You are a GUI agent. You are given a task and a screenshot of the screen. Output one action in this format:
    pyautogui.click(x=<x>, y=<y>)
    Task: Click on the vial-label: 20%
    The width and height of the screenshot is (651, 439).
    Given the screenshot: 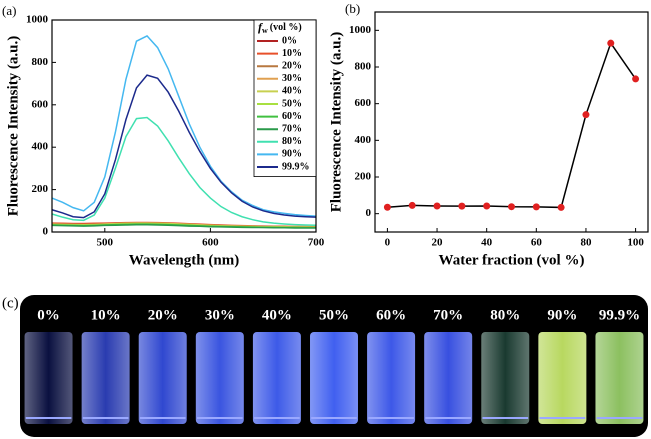 What is the action you would take?
    pyautogui.click(x=163, y=315)
    